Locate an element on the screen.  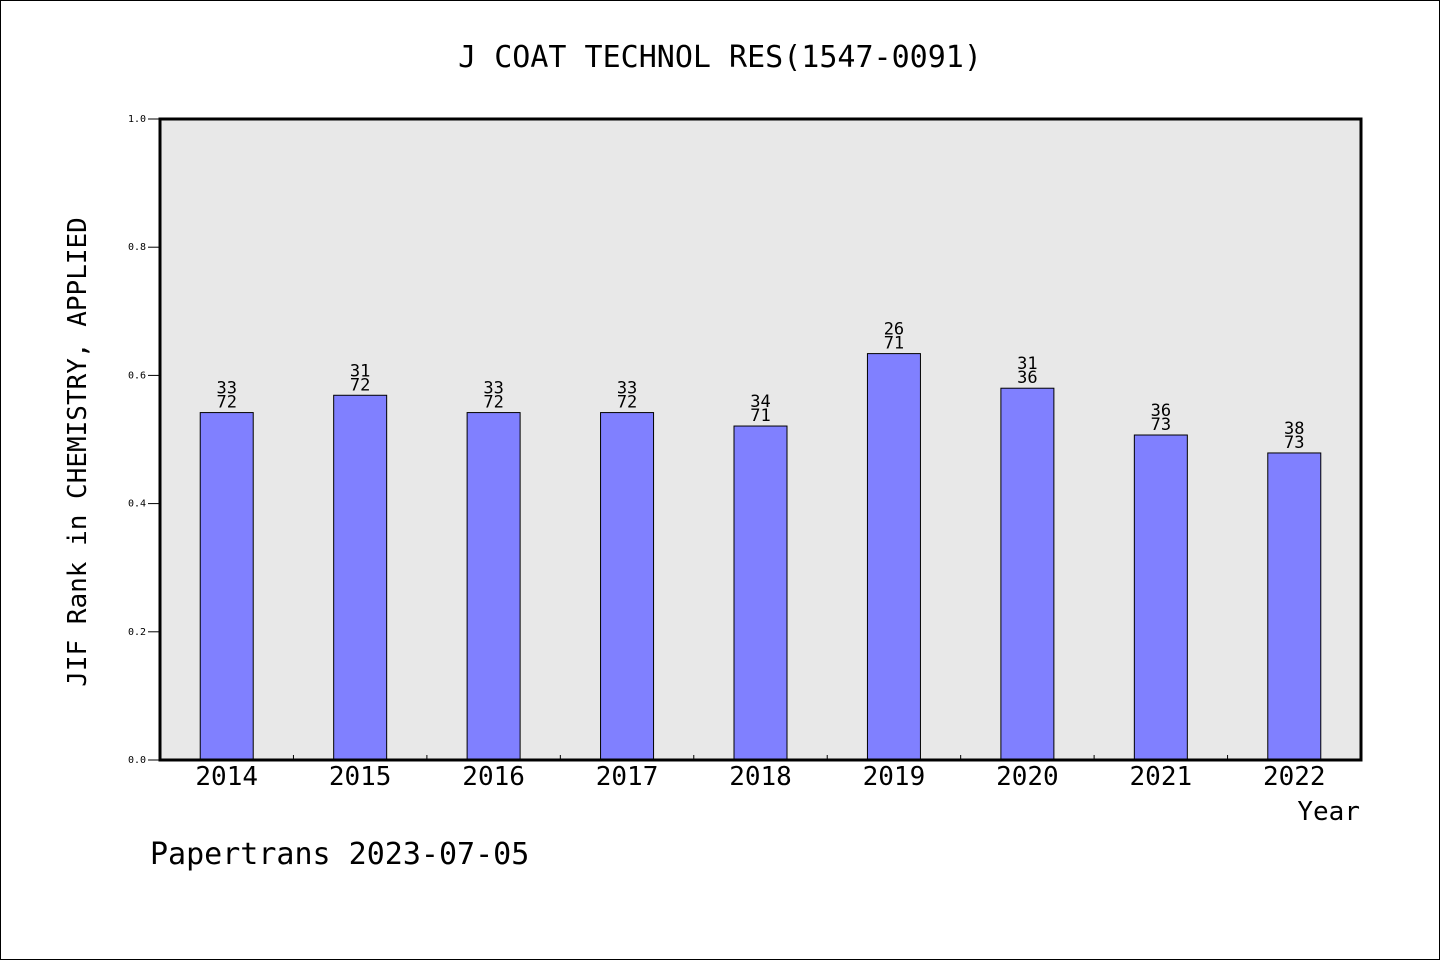
x-tick-label-2018: 2018 is located at coordinates (760, 777).